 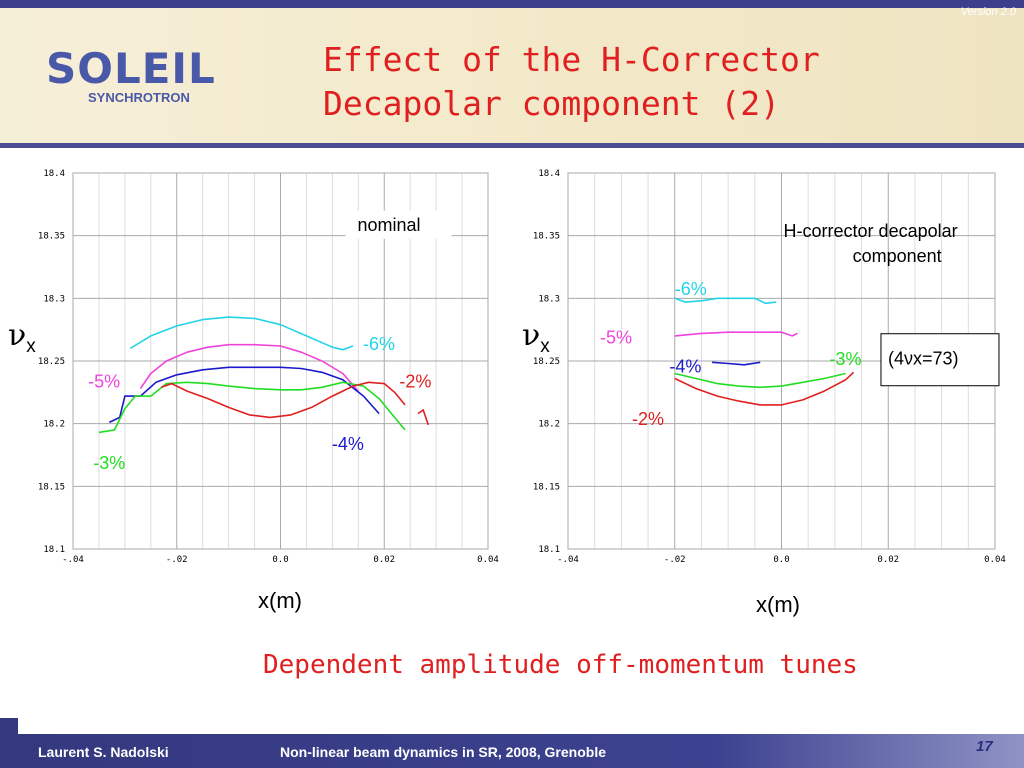 I want to click on title-line-1: Effect of the H-Corrector, so click(x=571, y=59).